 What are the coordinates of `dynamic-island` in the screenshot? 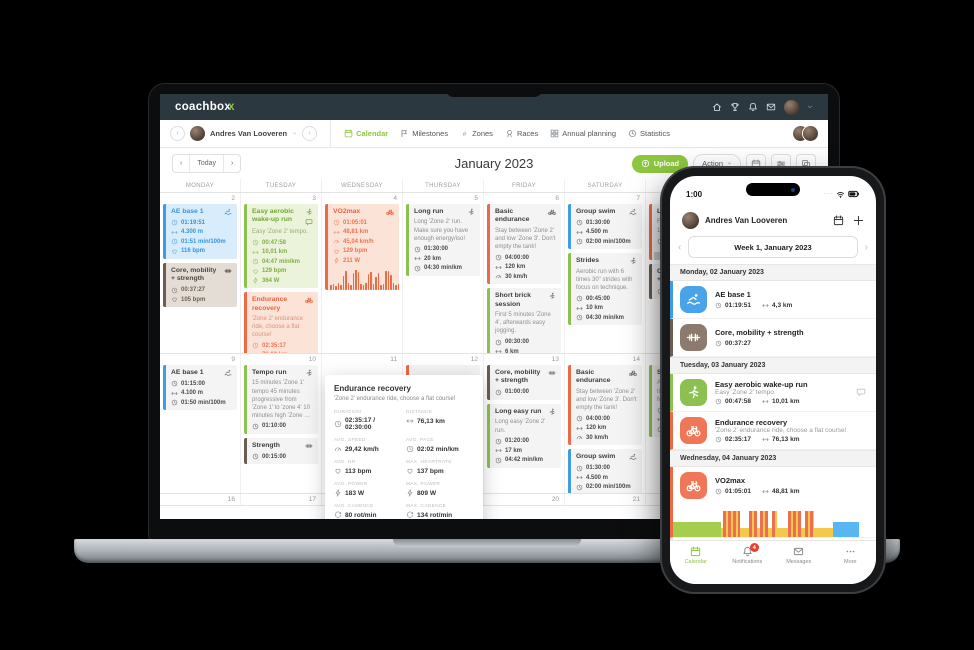 It's located at (773, 189).